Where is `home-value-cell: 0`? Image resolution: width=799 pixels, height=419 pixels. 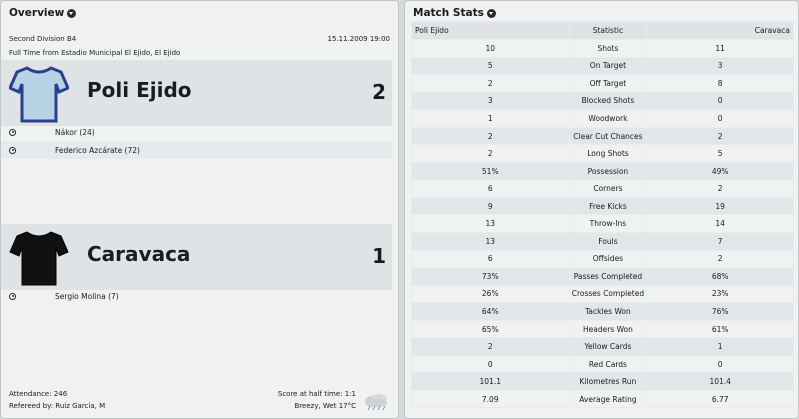 home-value-cell: 0 is located at coordinates (490, 364).